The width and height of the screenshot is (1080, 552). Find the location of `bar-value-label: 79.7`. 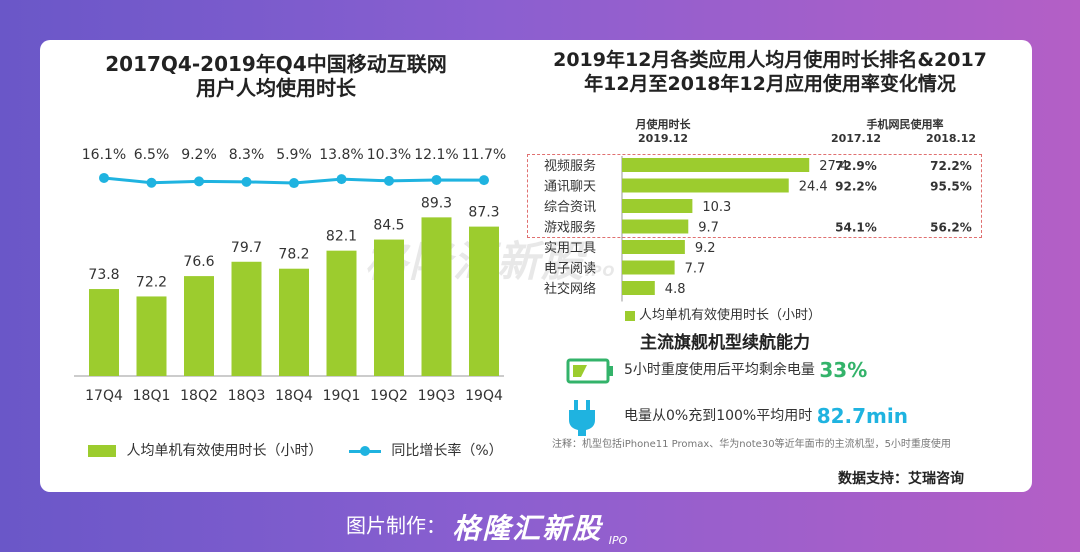

bar-value-label: 79.7 is located at coordinates (246, 248).